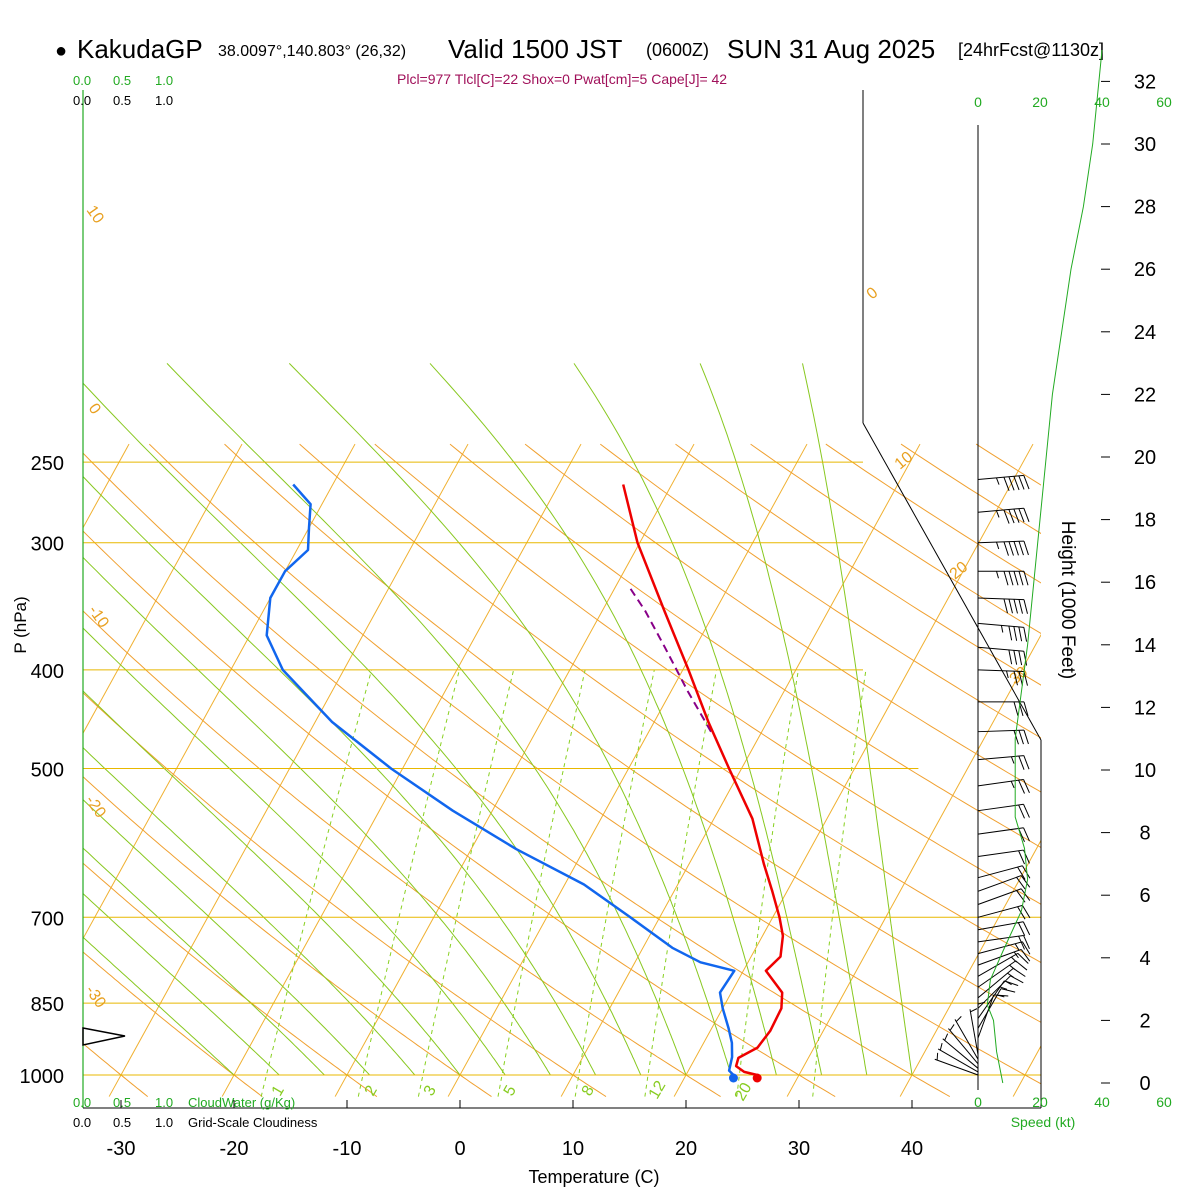  Describe the element at coordinates (104, 1036) in the screenshot. I see `cloudiness-marker` at that location.